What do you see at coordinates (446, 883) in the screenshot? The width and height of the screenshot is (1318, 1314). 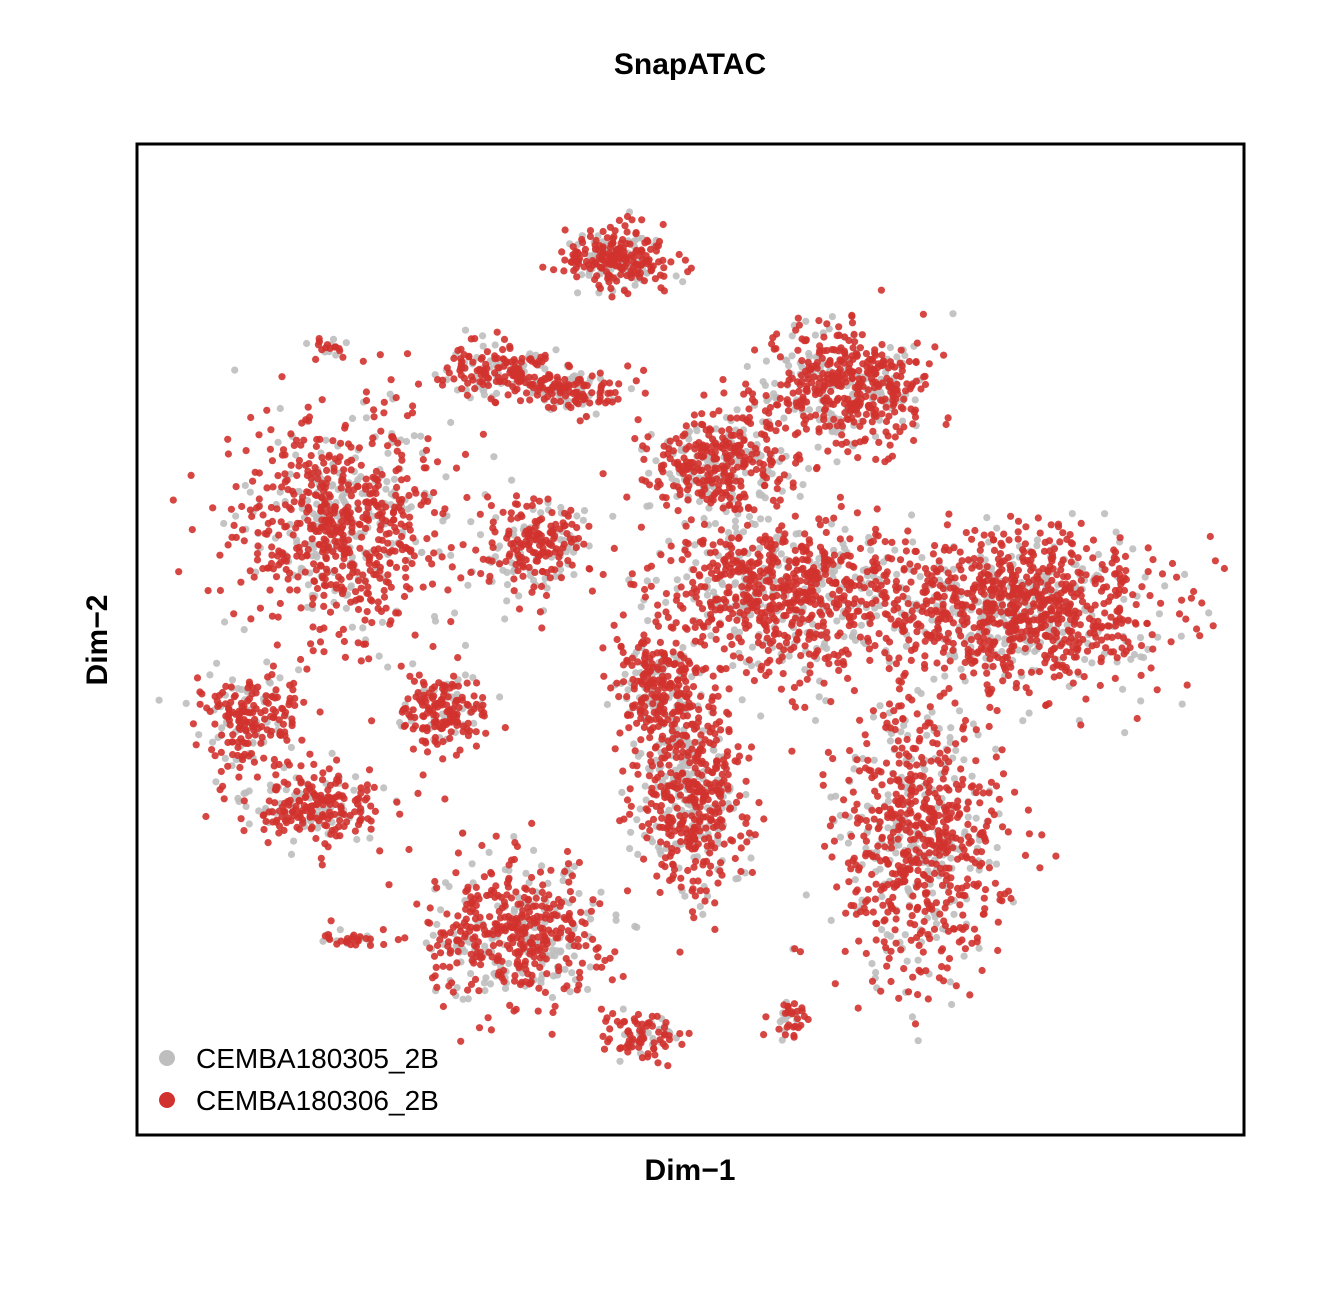 I see `point-cemba180305-2b-2098` at bounding box center [446, 883].